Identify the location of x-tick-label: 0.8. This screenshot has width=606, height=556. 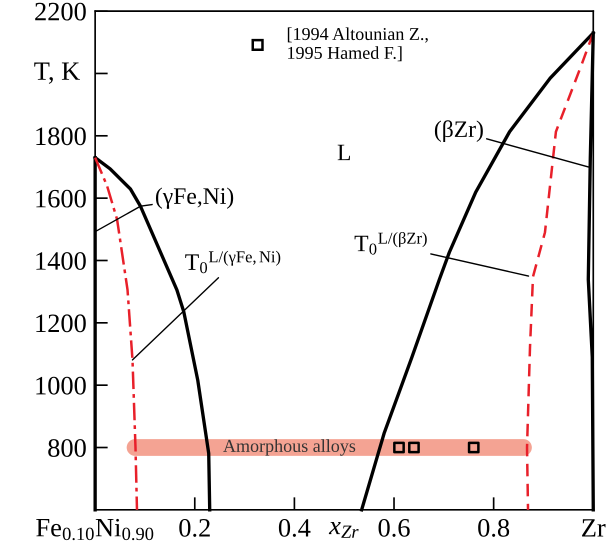
(494, 527).